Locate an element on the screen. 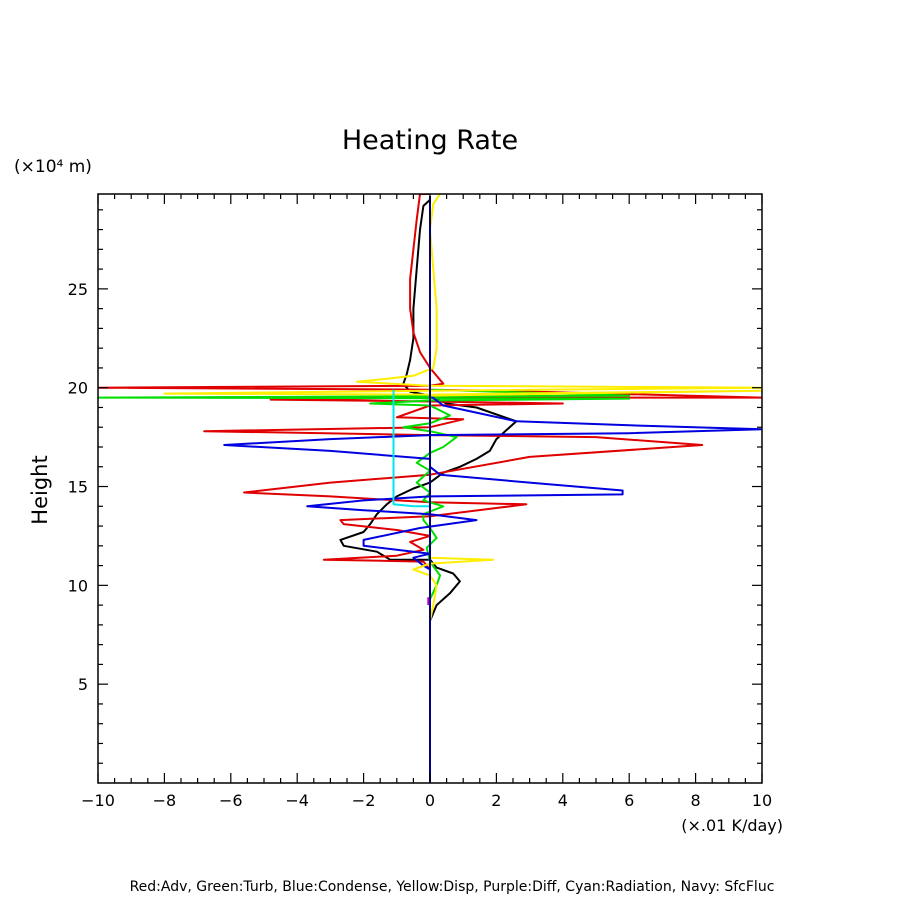 The height and width of the screenshot is (904, 904). x-tick-label: −10 is located at coordinates (98, 800).